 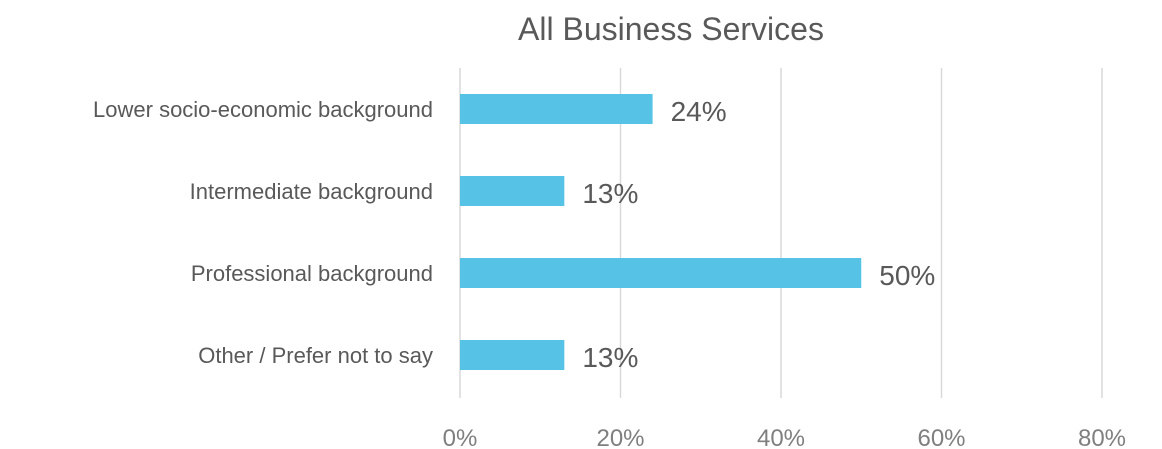 What do you see at coordinates (907, 275) in the screenshot?
I see `data-label-2: 50%` at bounding box center [907, 275].